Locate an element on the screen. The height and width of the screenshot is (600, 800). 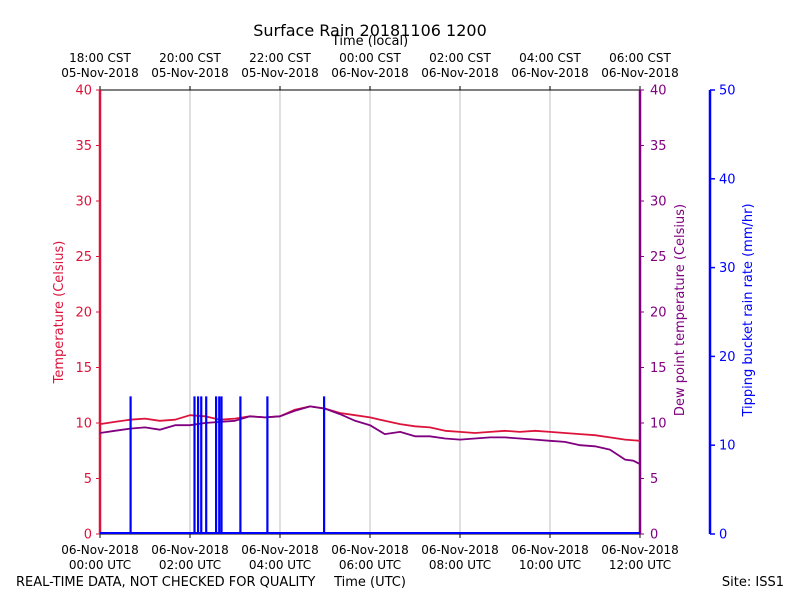
rain-rate-tick-label: 40 is located at coordinates (727, 179).